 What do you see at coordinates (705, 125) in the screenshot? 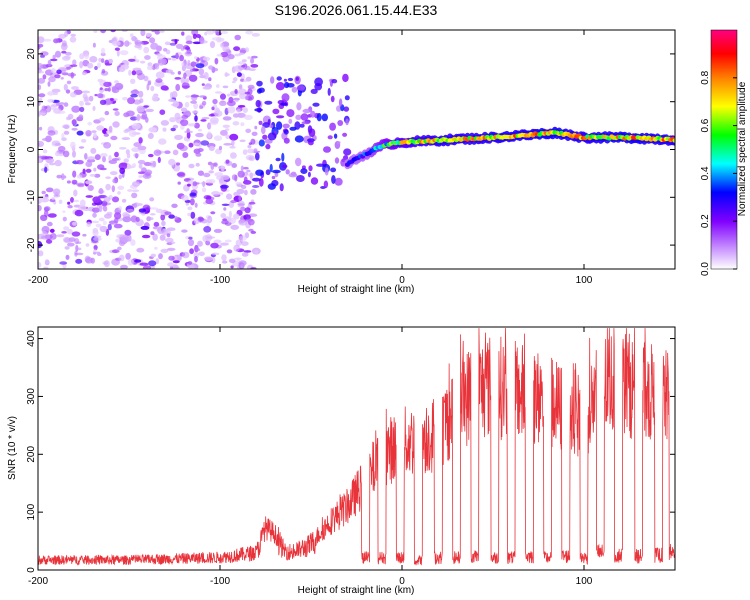
I see `colorbar-tick-label: 0.6` at bounding box center [705, 125].